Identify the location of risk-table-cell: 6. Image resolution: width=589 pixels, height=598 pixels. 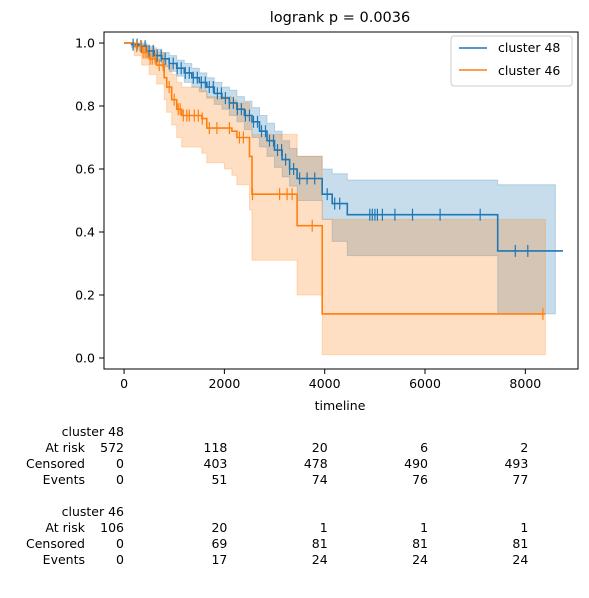
(424, 447).